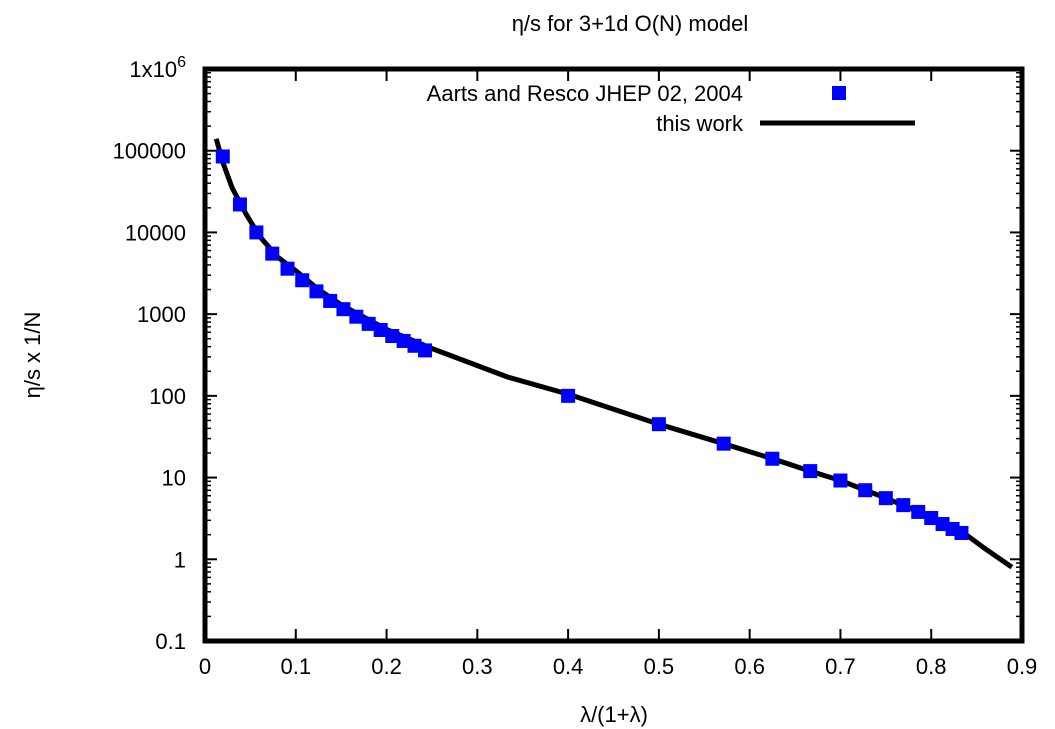  I want to click on x-tick-label: 0.3, so click(477, 666).